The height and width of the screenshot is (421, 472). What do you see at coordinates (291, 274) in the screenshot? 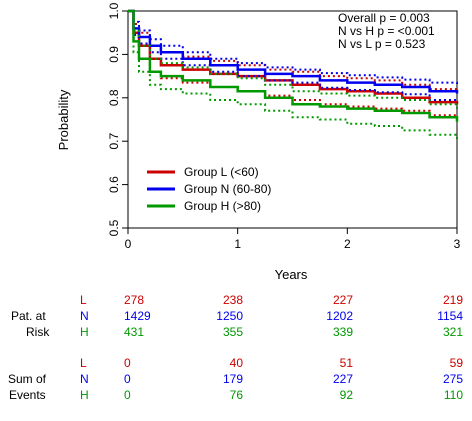
I see `x-axis-label: Years` at bounding box center [291, 274].